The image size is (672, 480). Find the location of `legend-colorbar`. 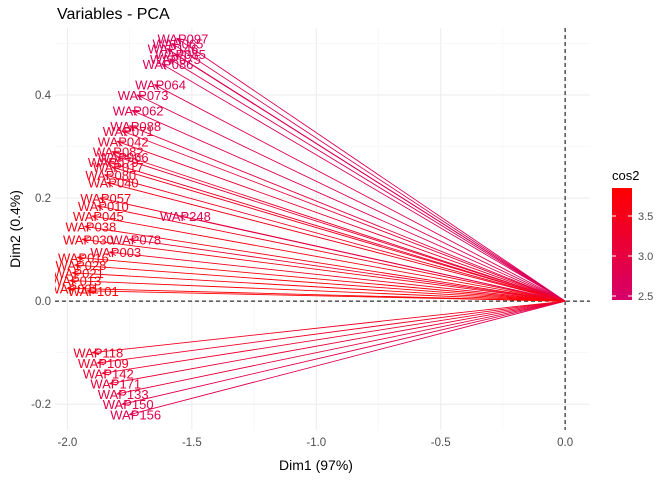

legend-colorbar is located at coordinates (622, 244).